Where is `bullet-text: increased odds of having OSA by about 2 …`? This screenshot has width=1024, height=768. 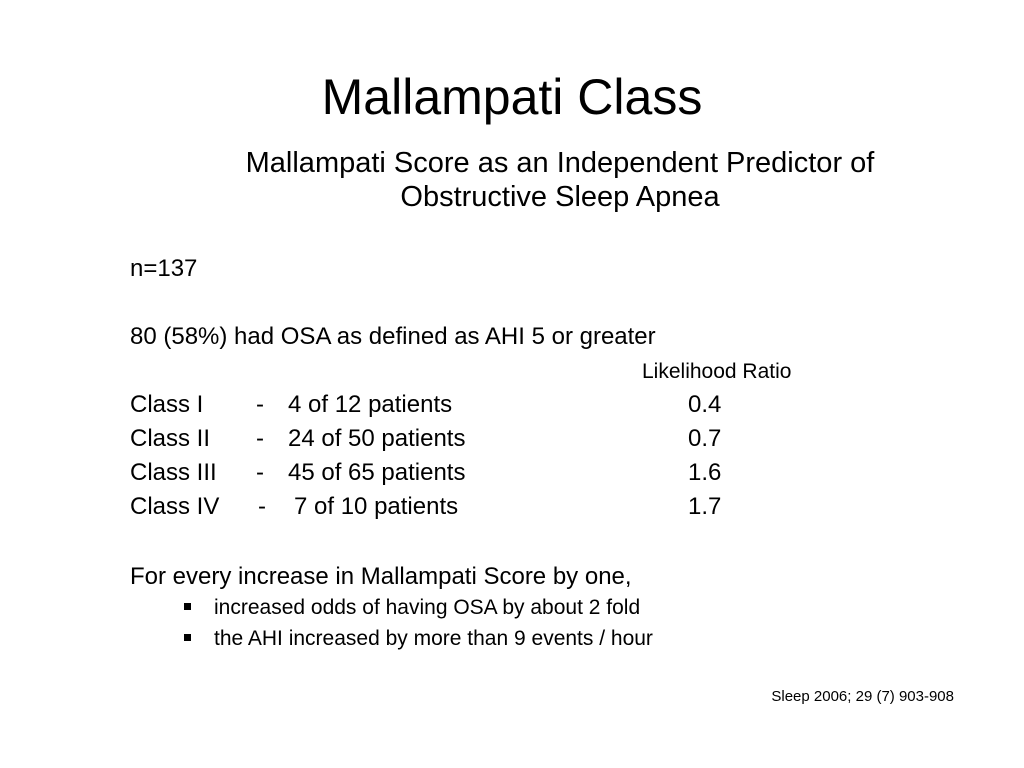
bullet-text: increased odds of having OSA by about 2 … is located at coordinates (427, 607).